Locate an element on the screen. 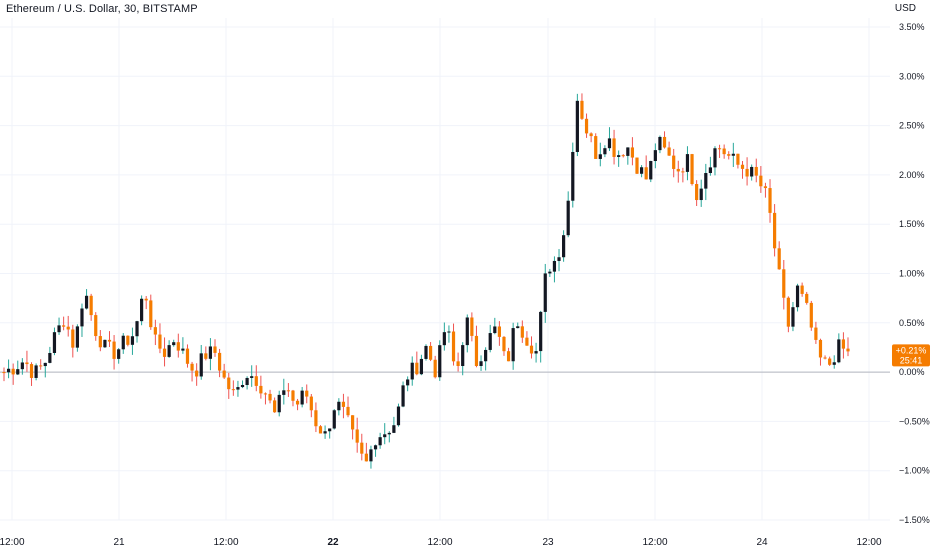 This screenshot has height=550, width=932. y-tick-label: −1.50% is located at coordinates (914, 520).